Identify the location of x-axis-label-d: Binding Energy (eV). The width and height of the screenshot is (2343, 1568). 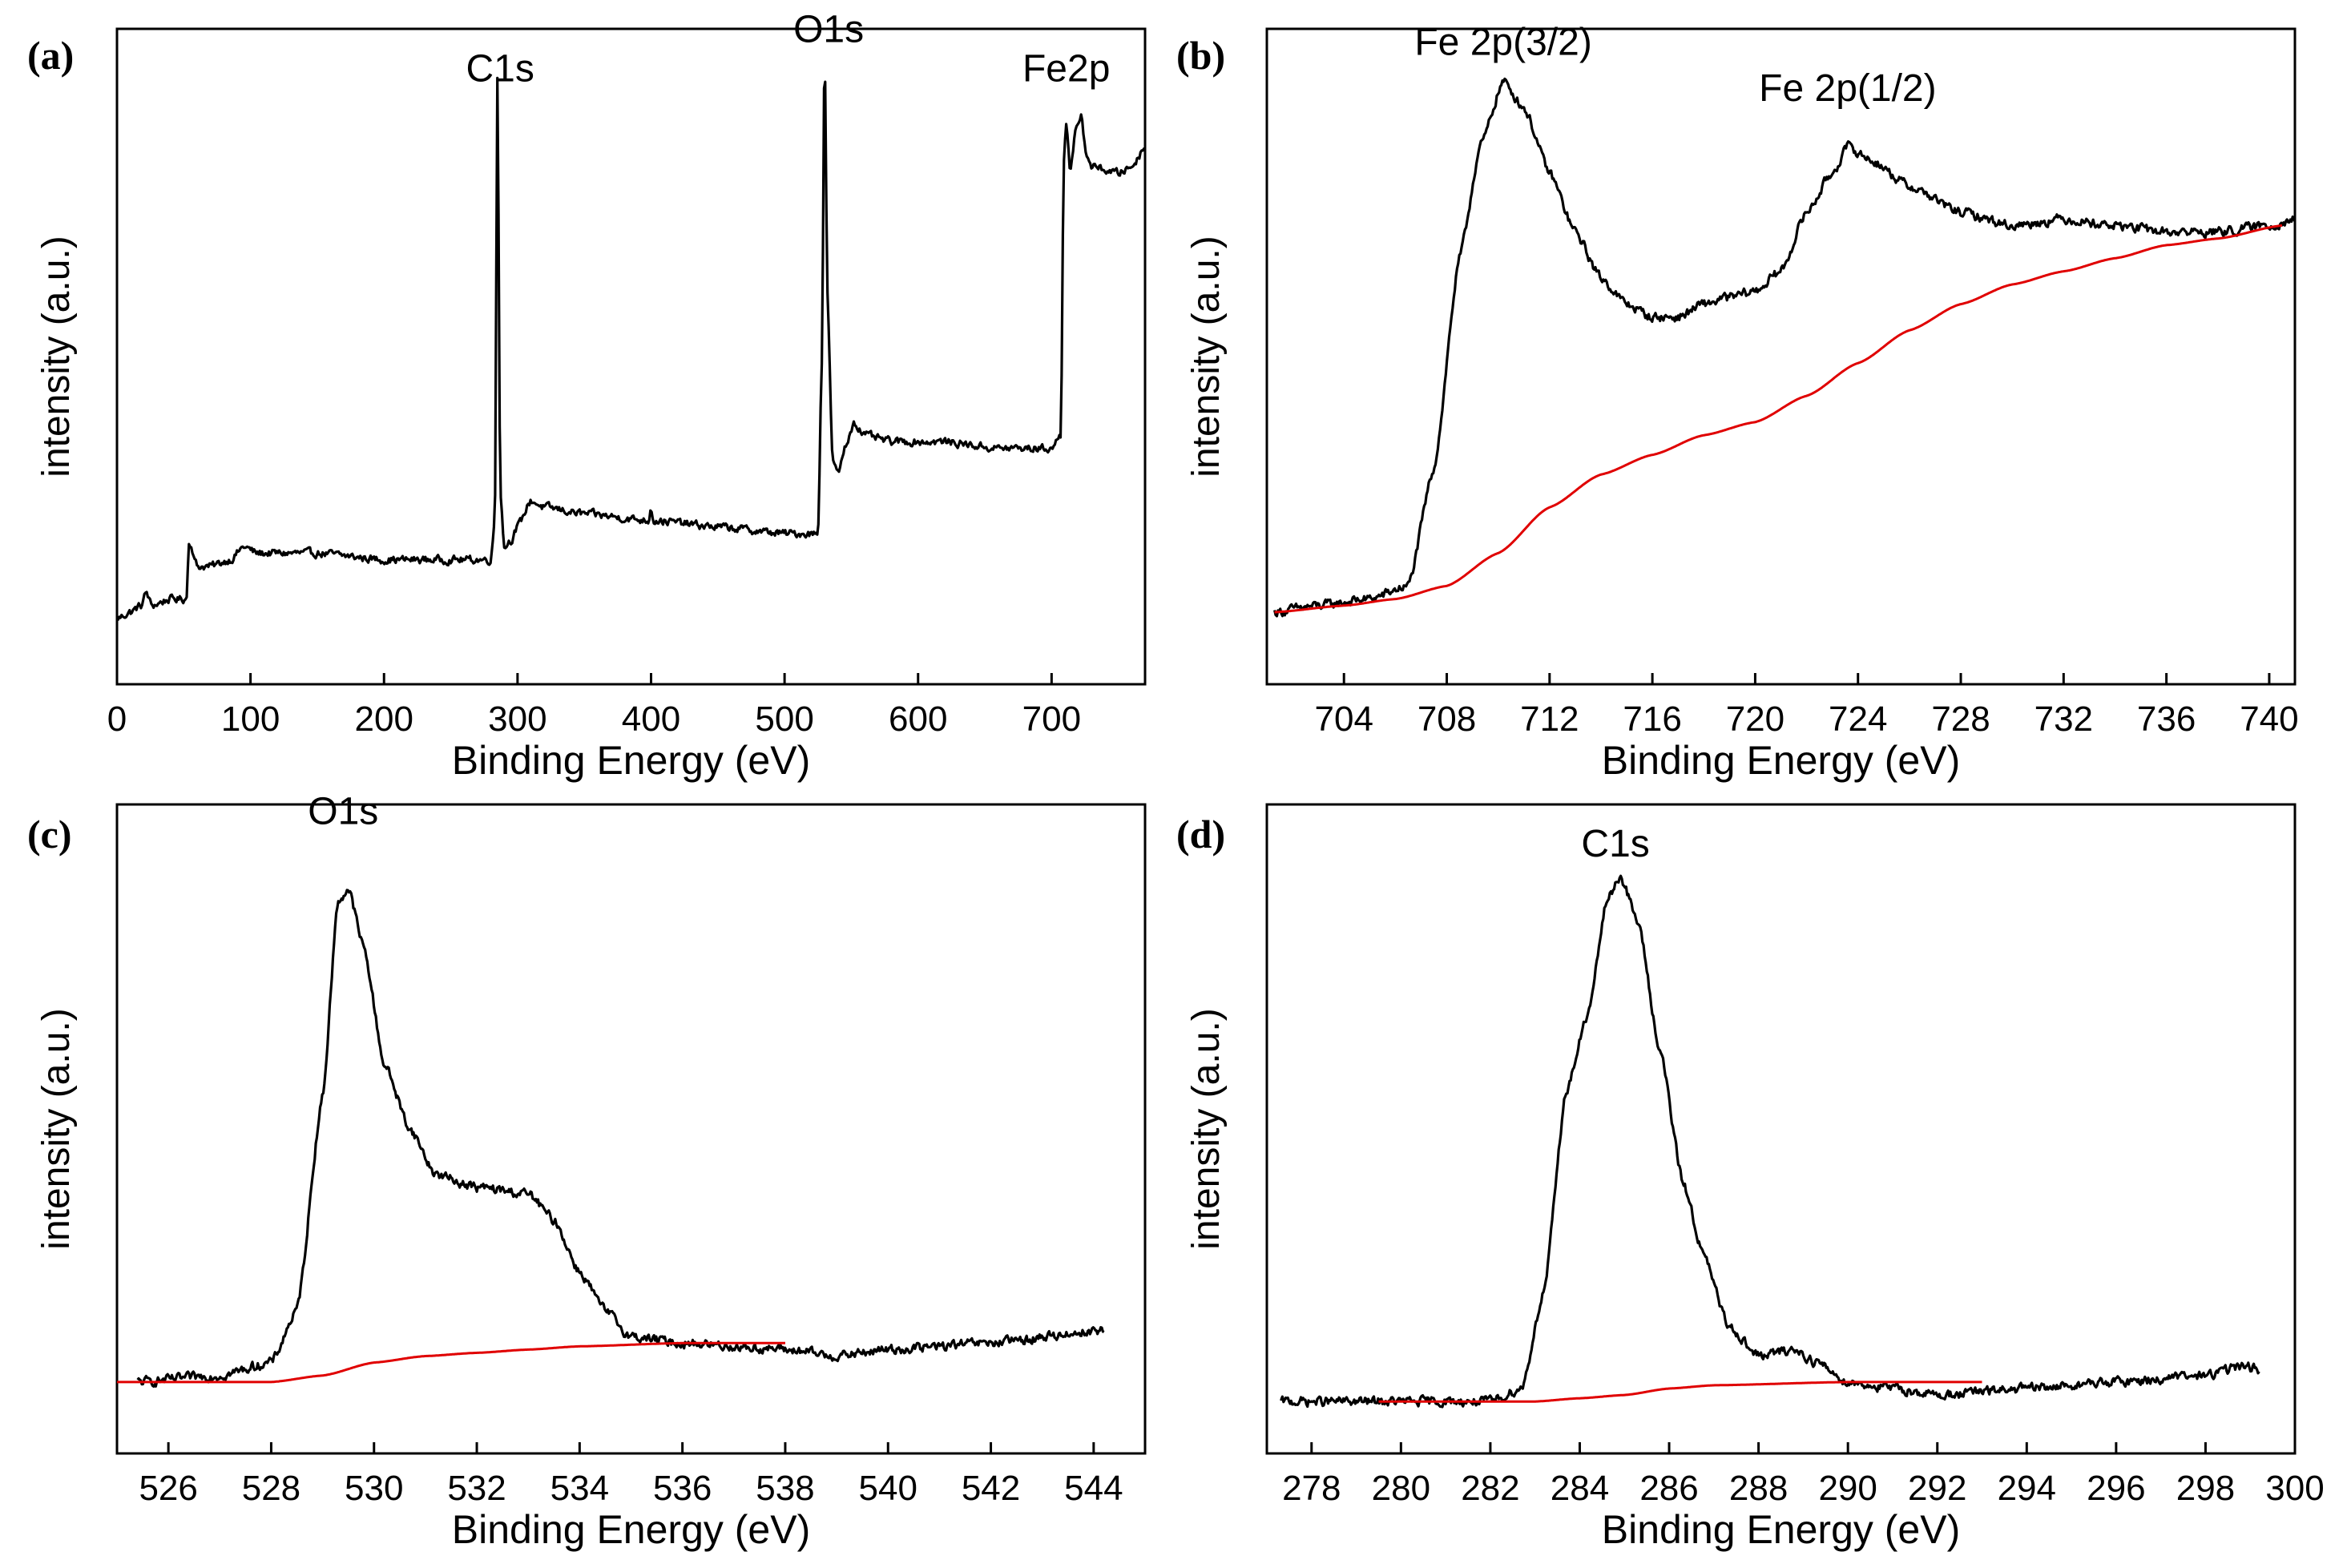
(1781, 1529).